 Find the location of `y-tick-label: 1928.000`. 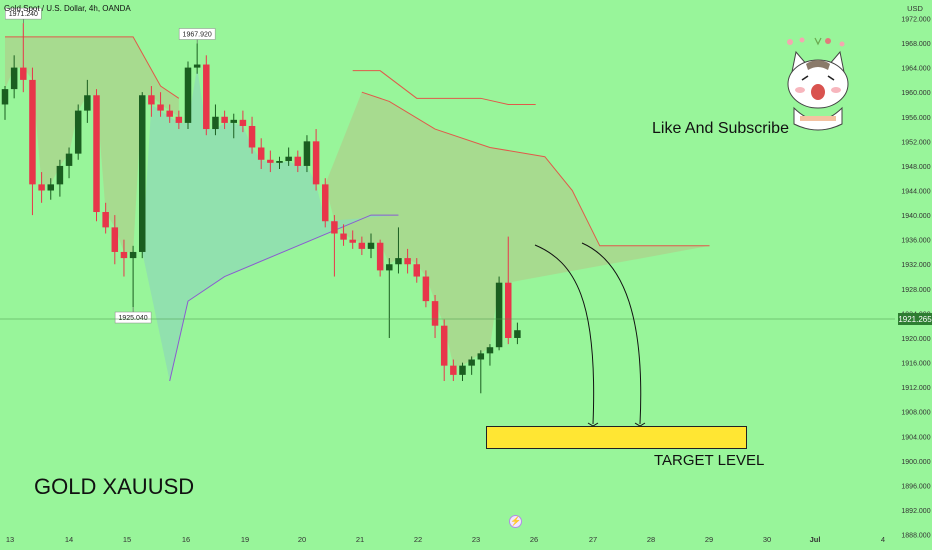

y-tick-label: 1928.000 is located at coordinates (915, 290).